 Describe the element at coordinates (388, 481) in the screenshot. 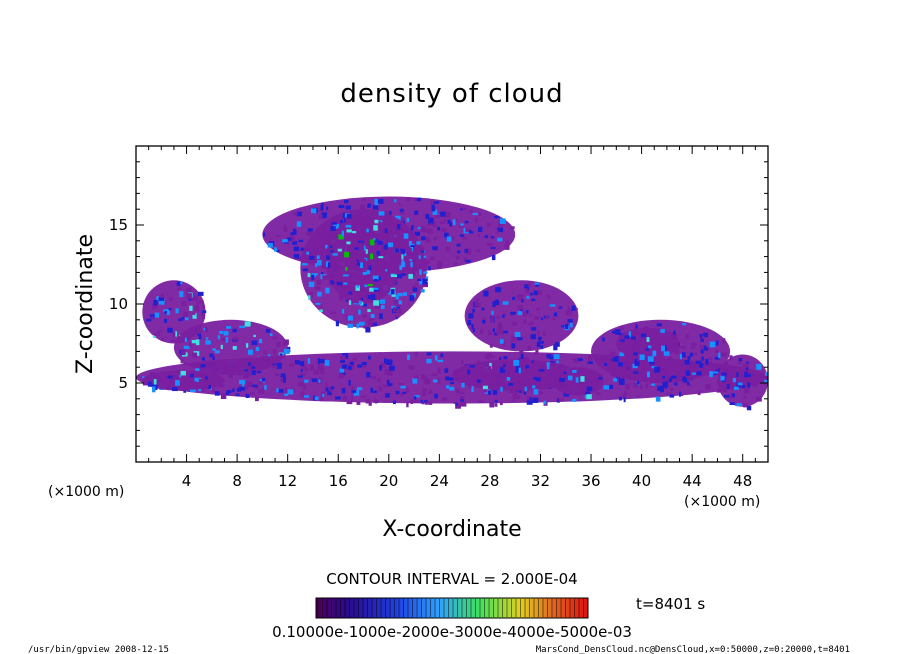

I see `x-tick-label: 20` at that location.